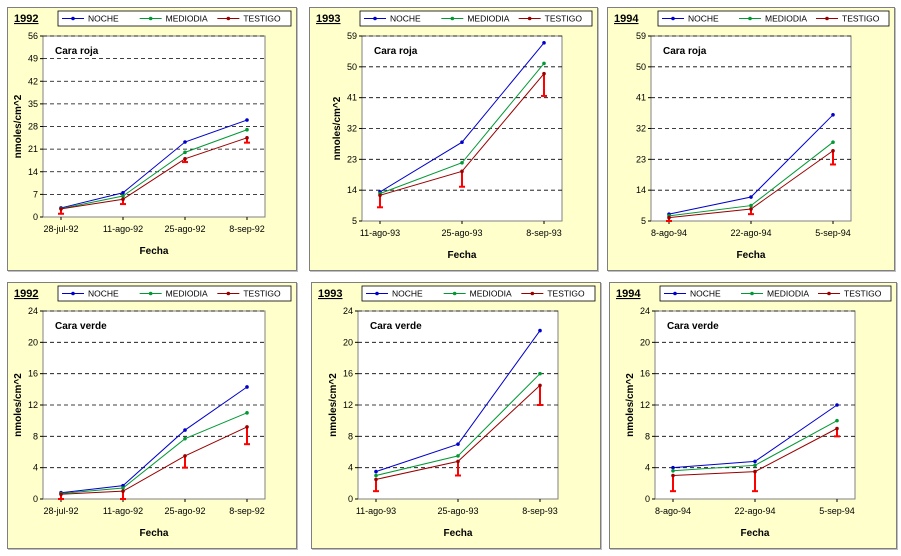 This screenshot has width=901, height=556. Describe the element at coordinates (641, 67) in the screenshot. I see `y-tick-label: 50` at that location.